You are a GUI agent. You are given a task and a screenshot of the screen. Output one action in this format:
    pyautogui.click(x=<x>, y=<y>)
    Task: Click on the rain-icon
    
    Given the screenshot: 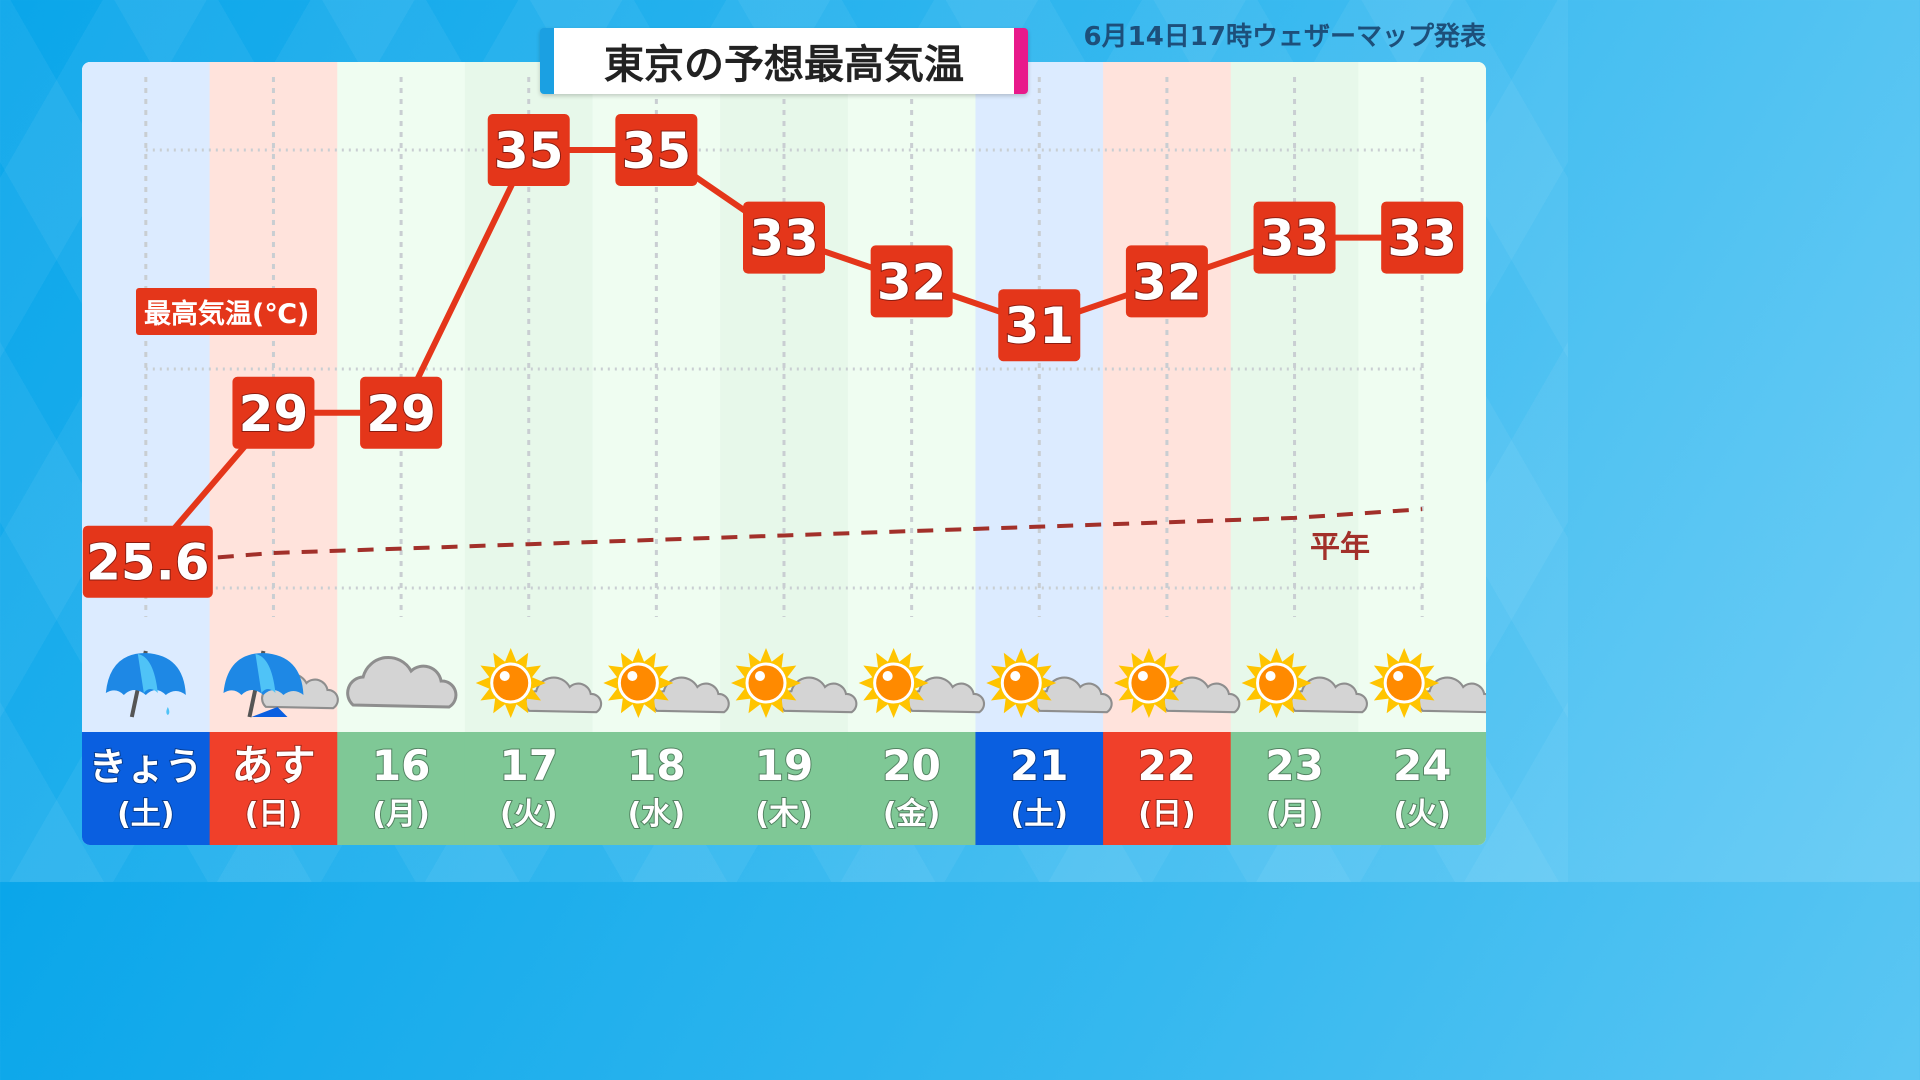 What is the action you would take?
    pyautogui.click(x=145, y=684)
    